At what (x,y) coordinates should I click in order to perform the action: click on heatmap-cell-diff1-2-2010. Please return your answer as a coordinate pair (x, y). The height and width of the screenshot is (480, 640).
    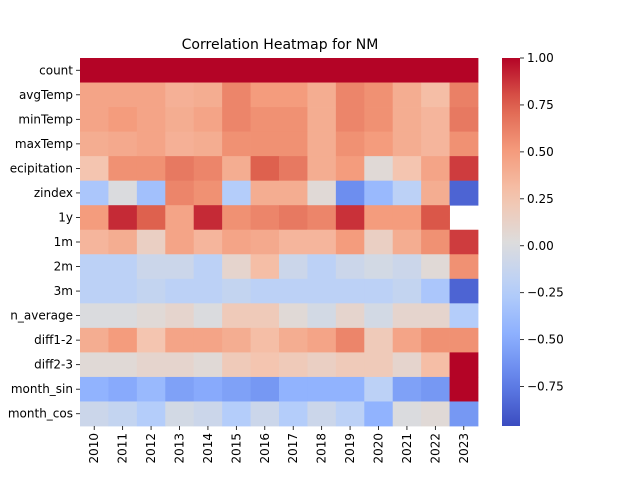
    Looking at the image, I should click on (94, 340).